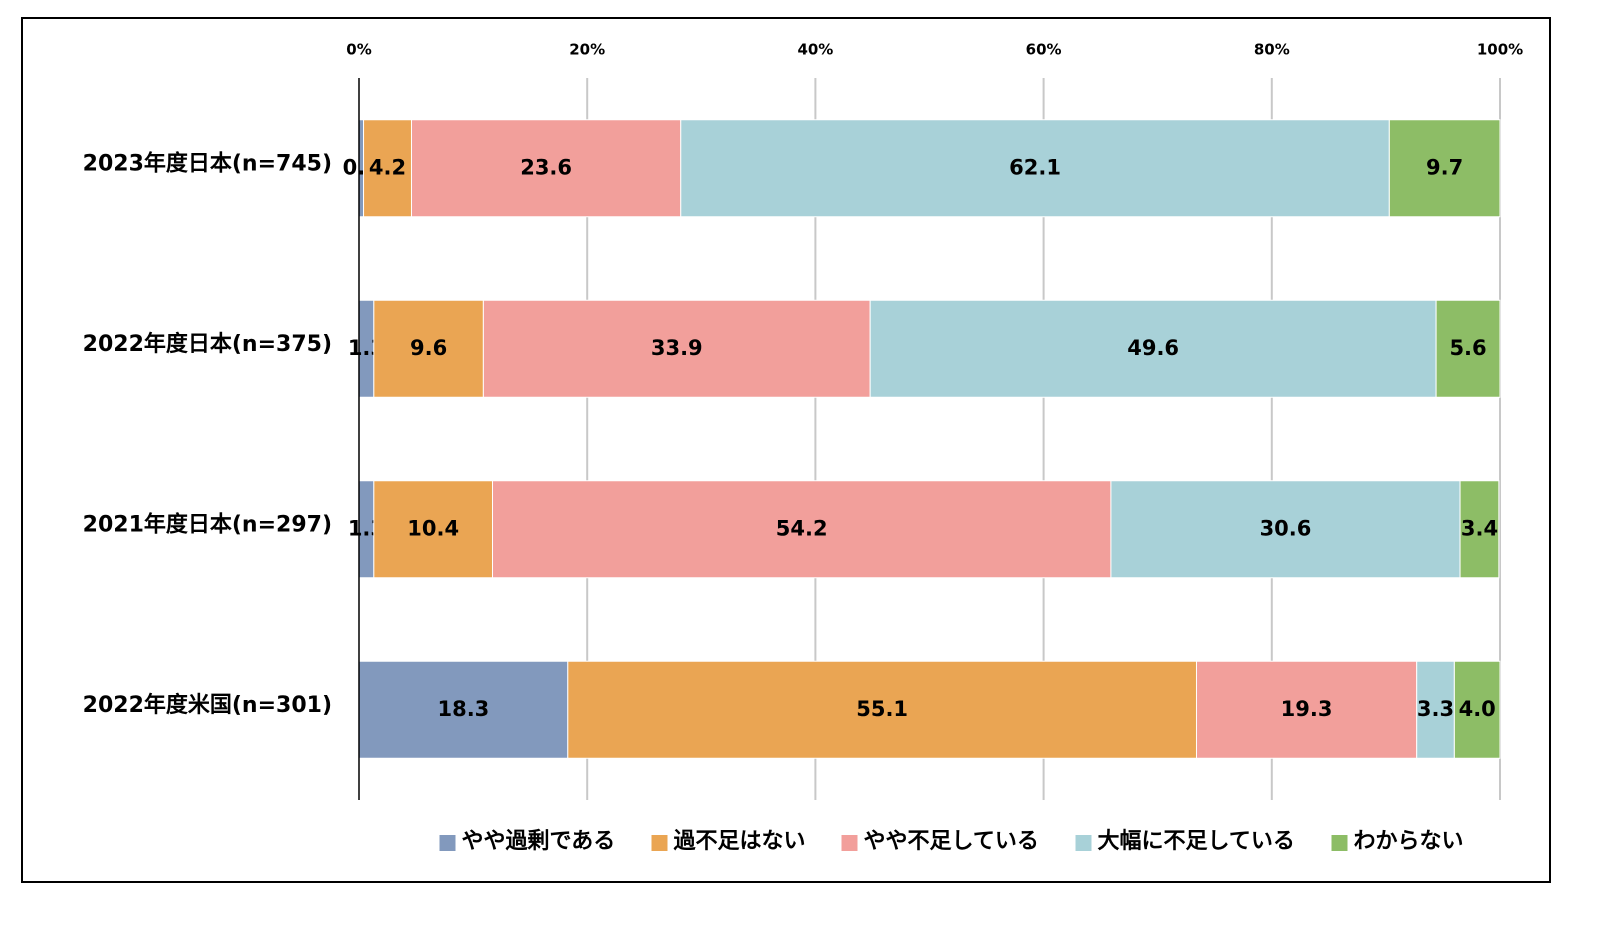  Describe the element at coordinates (1196, 841) in the screenshot. I see `legend-label: 大幅に不足している` at that location.